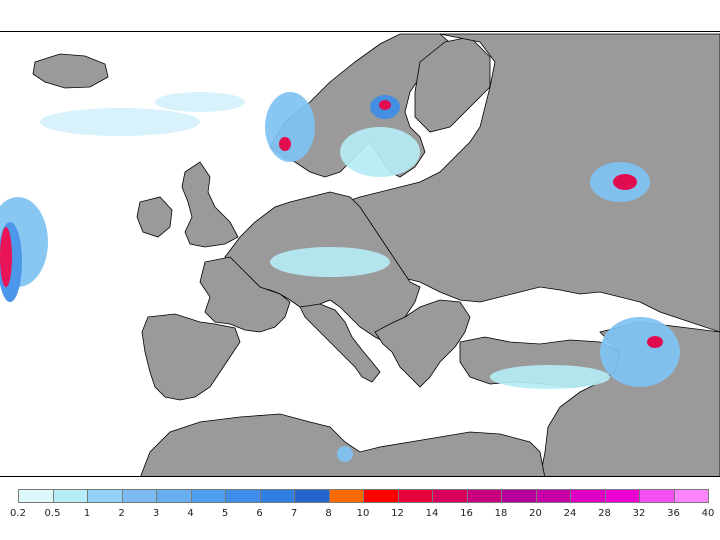 Image resolution: width=720 pixels, height=540 pixels. What do you see at coordinates (87, 513) in the screenshot?
I see `legend-tick-label: 1` at bounding box center [87, 513].